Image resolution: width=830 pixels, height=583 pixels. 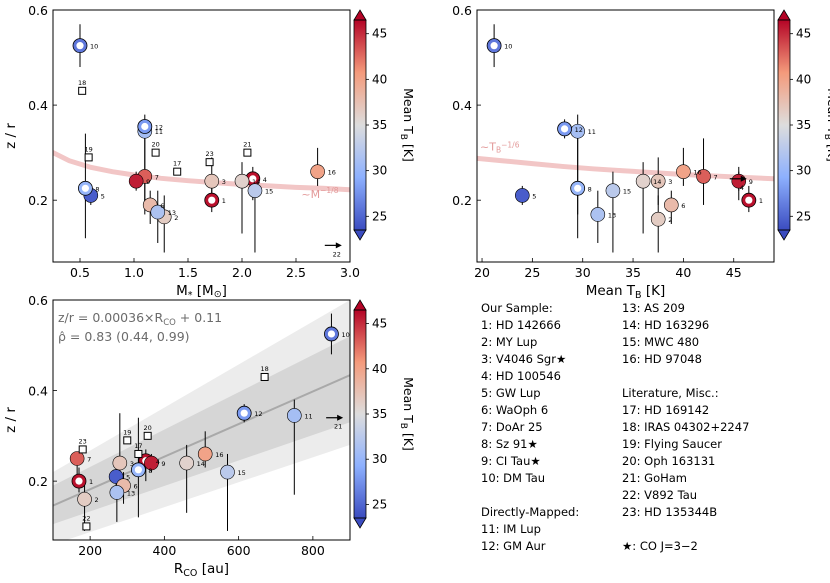 I want to click on axes-frame, so click(x=201, y=420).